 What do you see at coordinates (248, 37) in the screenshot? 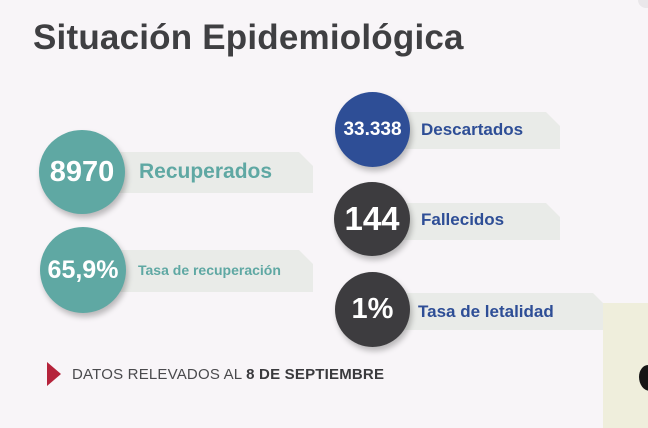
I see `page-title: Situación Epidemiológica` at bounding box center [248, 37].